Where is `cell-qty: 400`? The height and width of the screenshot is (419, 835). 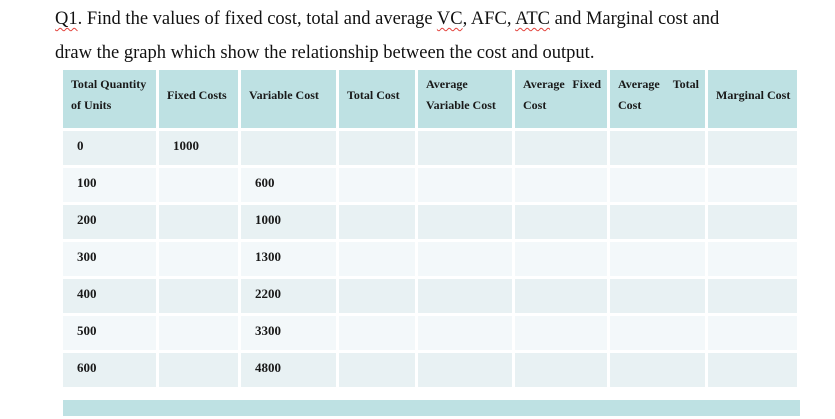 cell-qty: 400 is located at coordinates (109, 296).